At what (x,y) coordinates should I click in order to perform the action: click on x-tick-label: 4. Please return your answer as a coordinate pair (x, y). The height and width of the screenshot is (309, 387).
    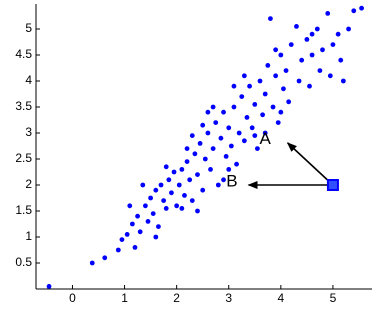
    Looking at the image, I should click on (280, 298).